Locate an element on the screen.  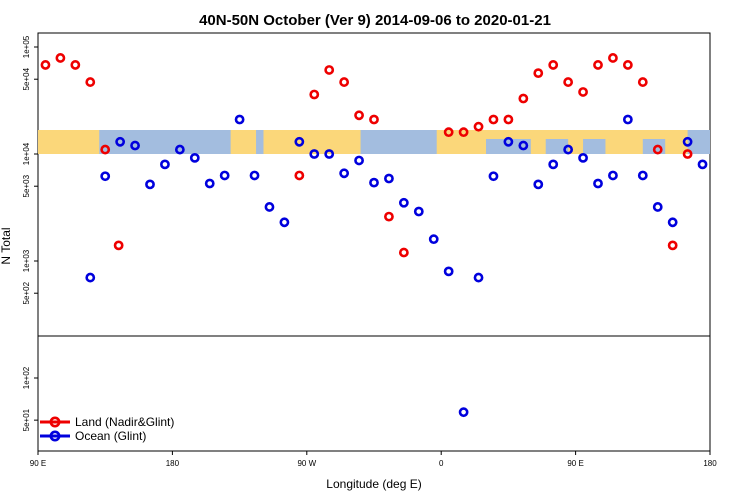
x-tick-label: 0 is located at coordinates (441, 463).